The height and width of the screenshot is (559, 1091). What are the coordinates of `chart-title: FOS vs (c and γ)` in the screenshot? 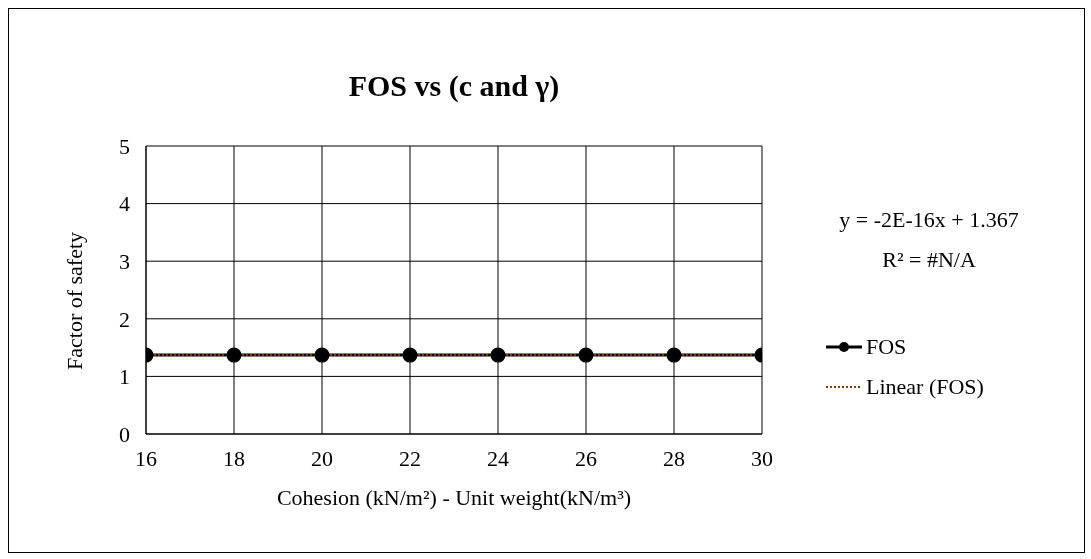 It's located at (454, 86).